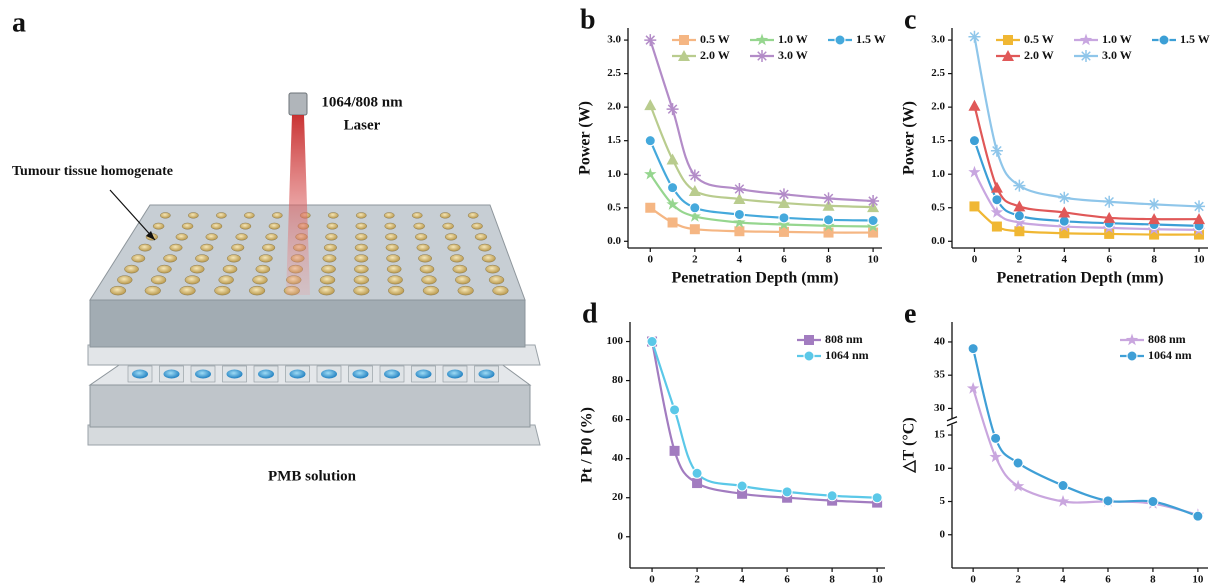 The height and width of the screenshot is (585, 1214). I want to click on y-tick-label: 15, so click(940, 435).